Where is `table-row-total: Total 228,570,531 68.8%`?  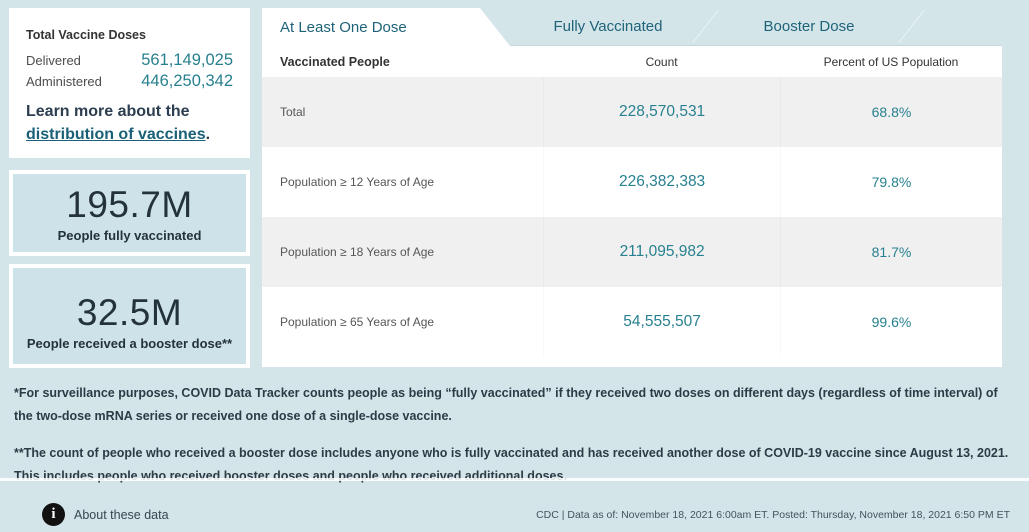
table-row-total: Total 228,570,531 68.8% is located at coordinates (632, 112).